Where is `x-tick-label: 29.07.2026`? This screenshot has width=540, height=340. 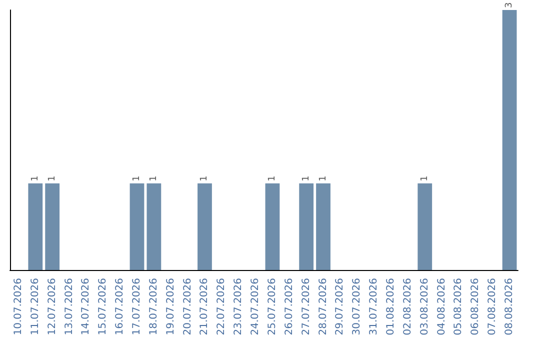
x-tick-label: 29.07.2026 is located at coordinates (340, 307).